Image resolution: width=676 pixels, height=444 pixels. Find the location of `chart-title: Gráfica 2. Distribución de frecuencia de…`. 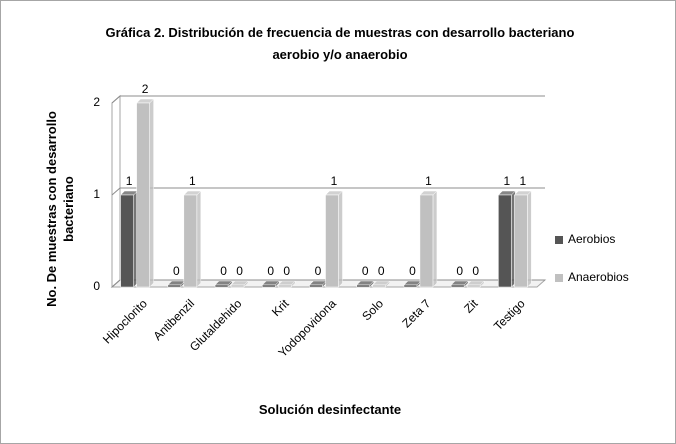

chart-title: Gráfica 2. Distribución de frecuencia de… is located at coordinates (340, 43).